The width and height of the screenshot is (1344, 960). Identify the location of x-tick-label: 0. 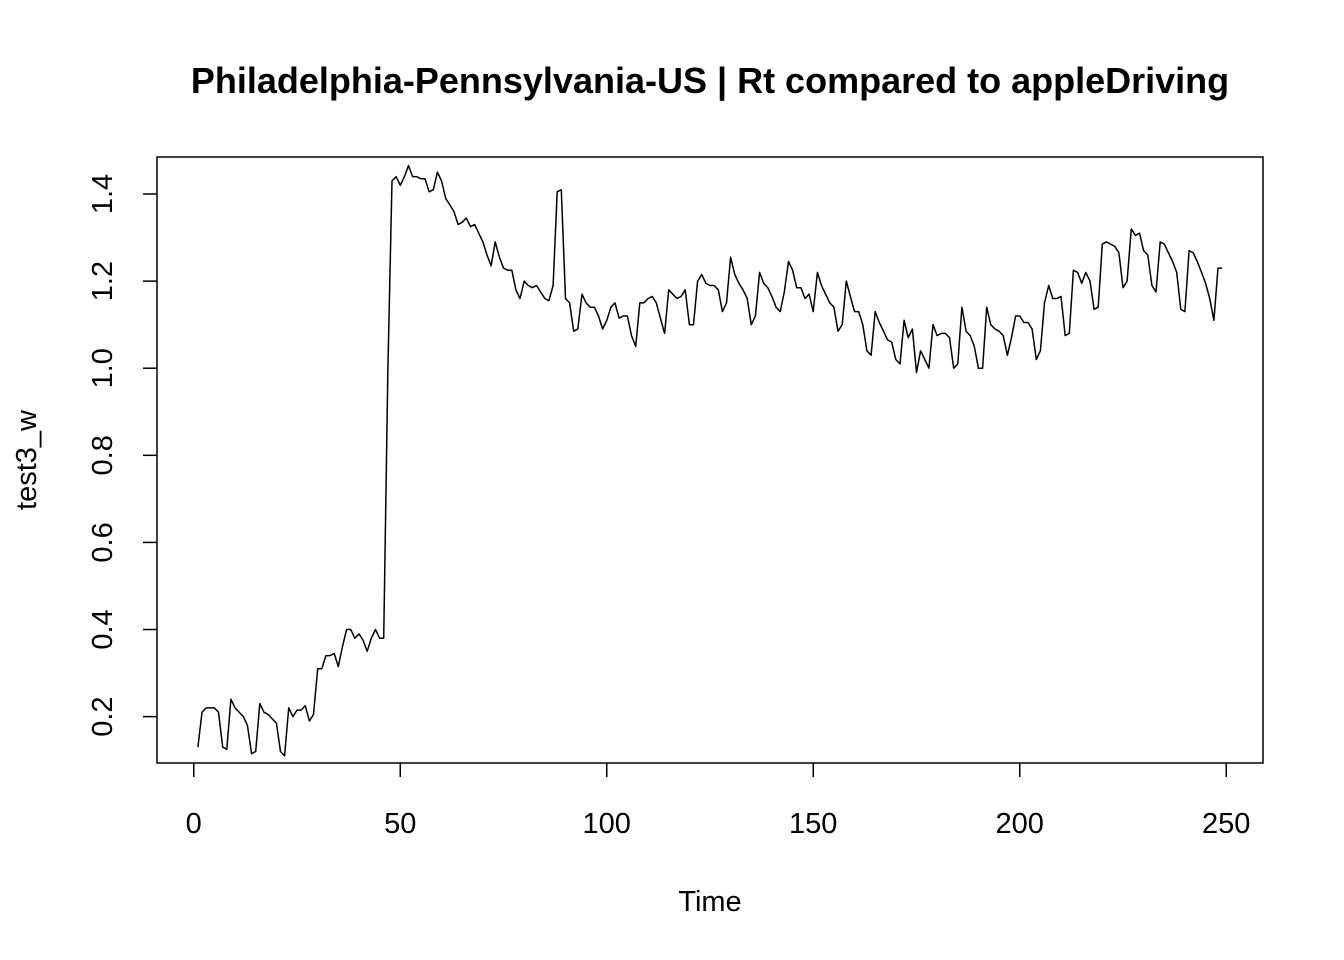
(194, 824).